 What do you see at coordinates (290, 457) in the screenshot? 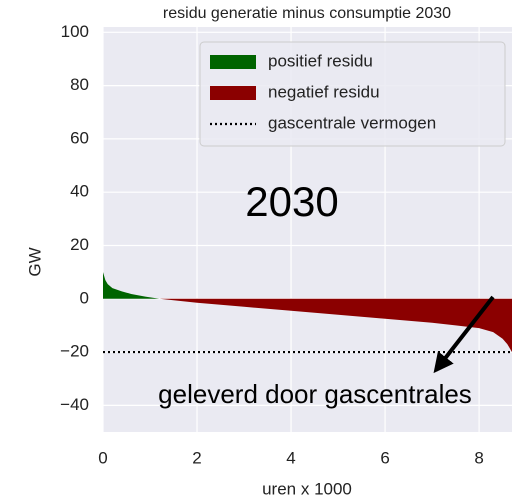
I see `x-tick-label: 4` at bounding box center [290, 457].